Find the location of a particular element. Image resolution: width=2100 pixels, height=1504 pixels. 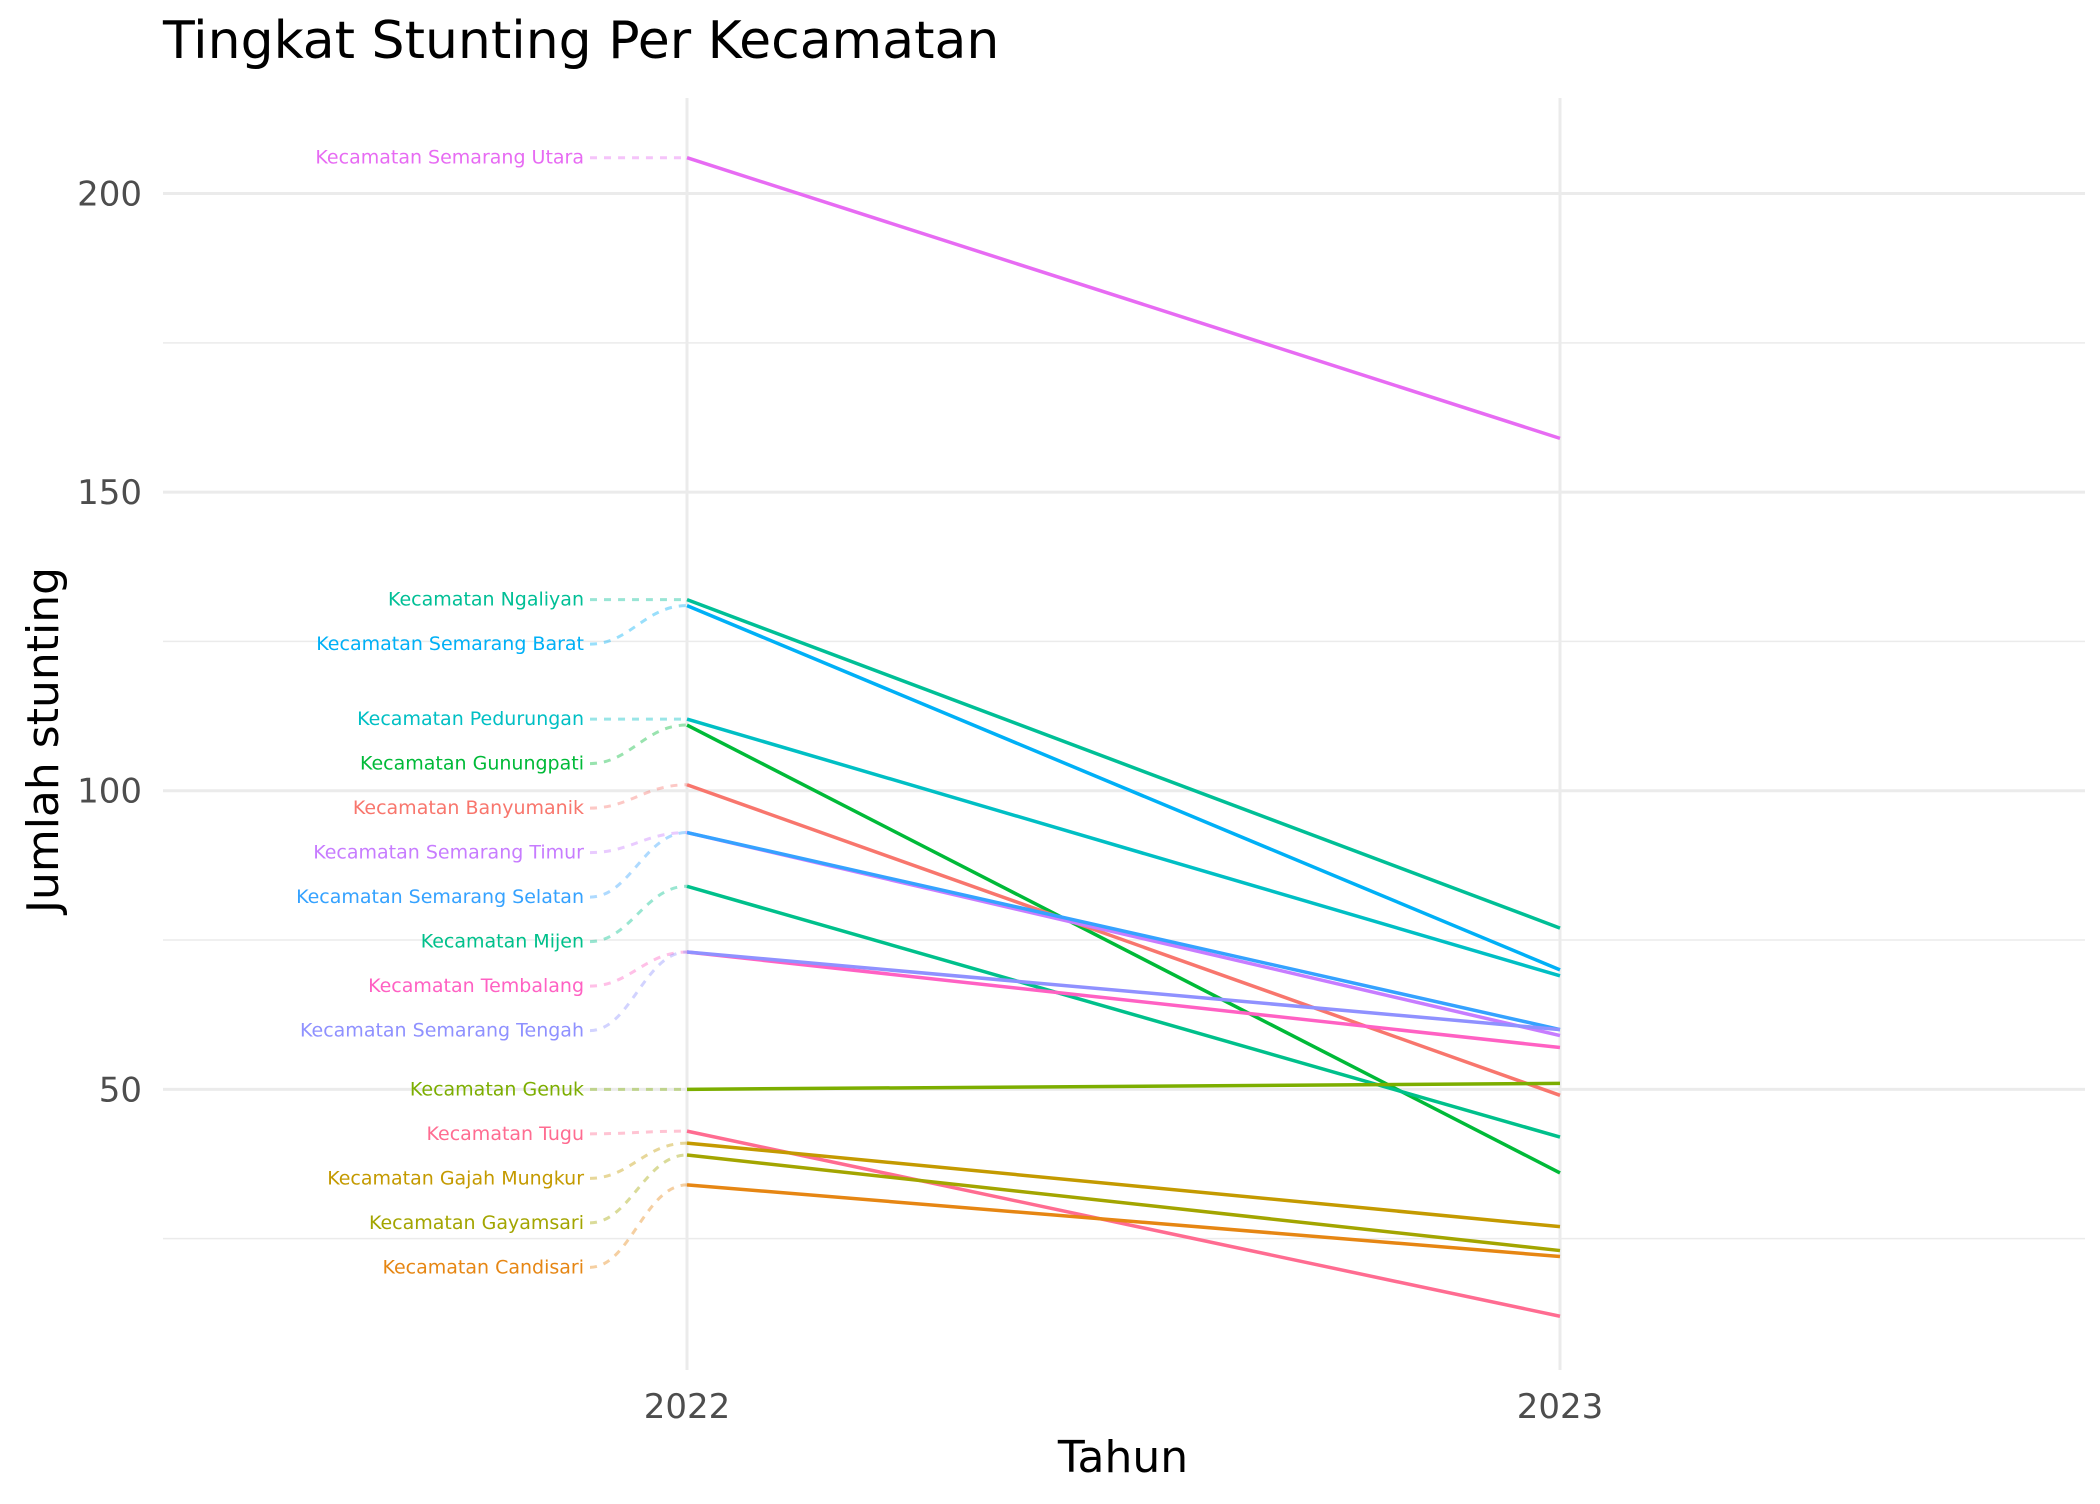

series-label-kecamatan-gayamsari: Kecamatan Gayamsari is located at coordinates (476, 1223).